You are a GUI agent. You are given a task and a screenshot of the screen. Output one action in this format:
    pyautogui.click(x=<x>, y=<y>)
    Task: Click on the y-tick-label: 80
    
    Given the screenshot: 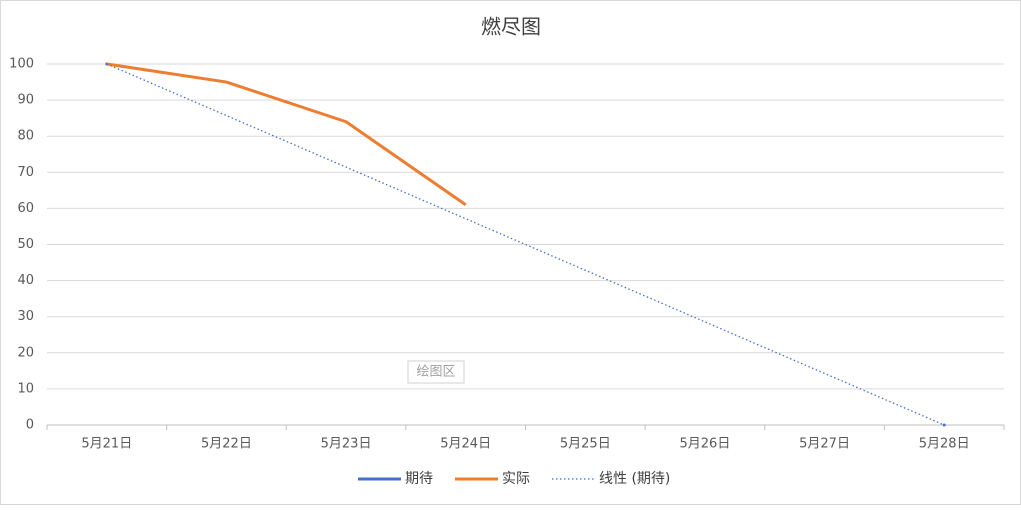 What is the action you would take?
    pyautogui.click(x=25, y=136)
    